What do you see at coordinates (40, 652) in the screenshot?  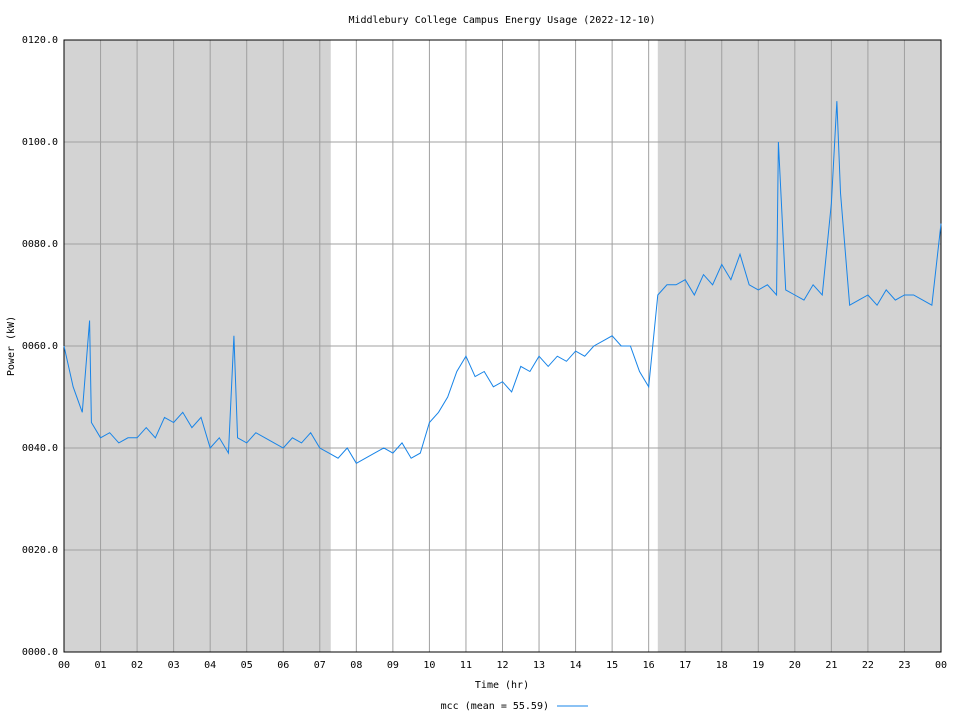 I see `y-tick-label: 0000.0` at bounding box center [40, 652].